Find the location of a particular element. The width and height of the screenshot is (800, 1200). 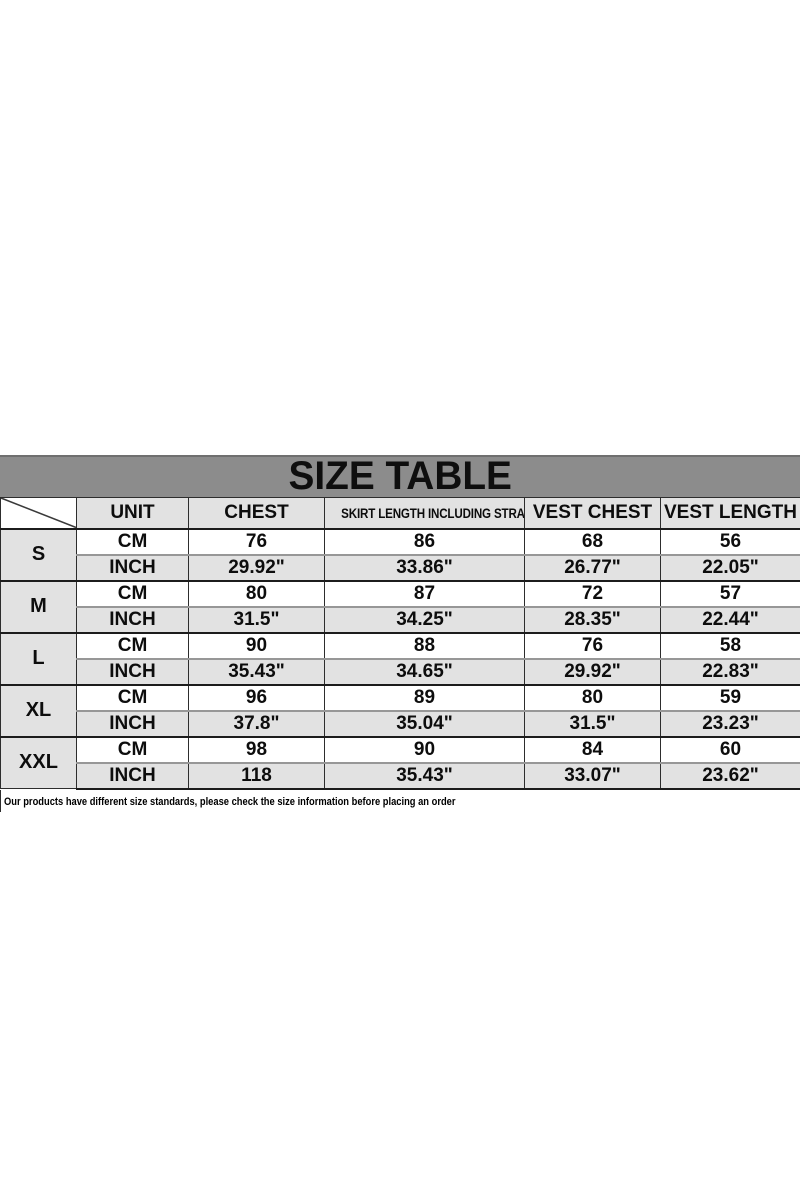

value-cell: 88 is located at coordinates (424, 645).